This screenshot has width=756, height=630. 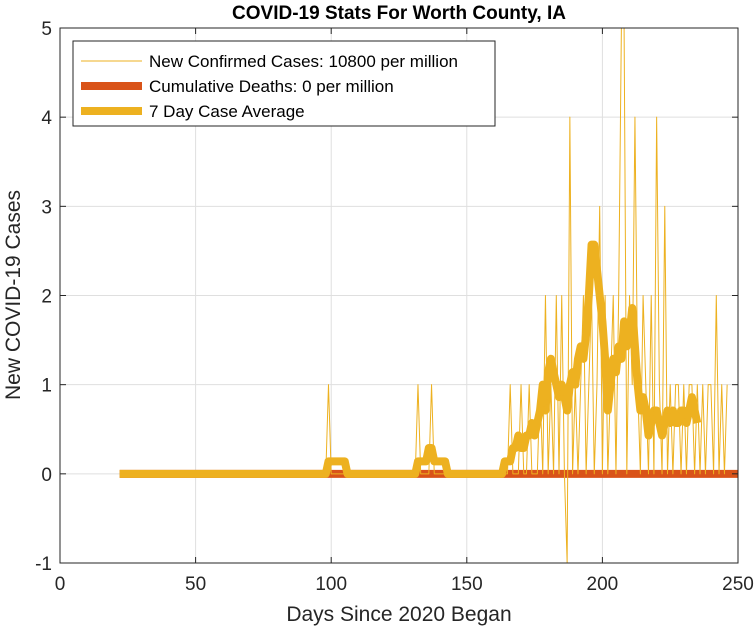 I want to click on x-tick-label: 0, so click(x=60, y=584).